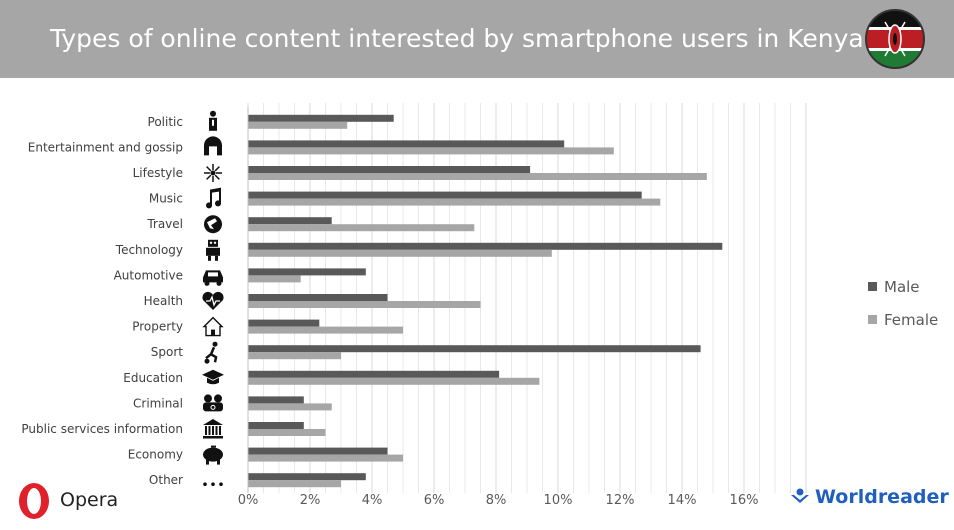 This screenshot has height=530, width=954. Describe the element at coordinates (213, 146) in the screenshot. I see `headphones-icon` at that location.